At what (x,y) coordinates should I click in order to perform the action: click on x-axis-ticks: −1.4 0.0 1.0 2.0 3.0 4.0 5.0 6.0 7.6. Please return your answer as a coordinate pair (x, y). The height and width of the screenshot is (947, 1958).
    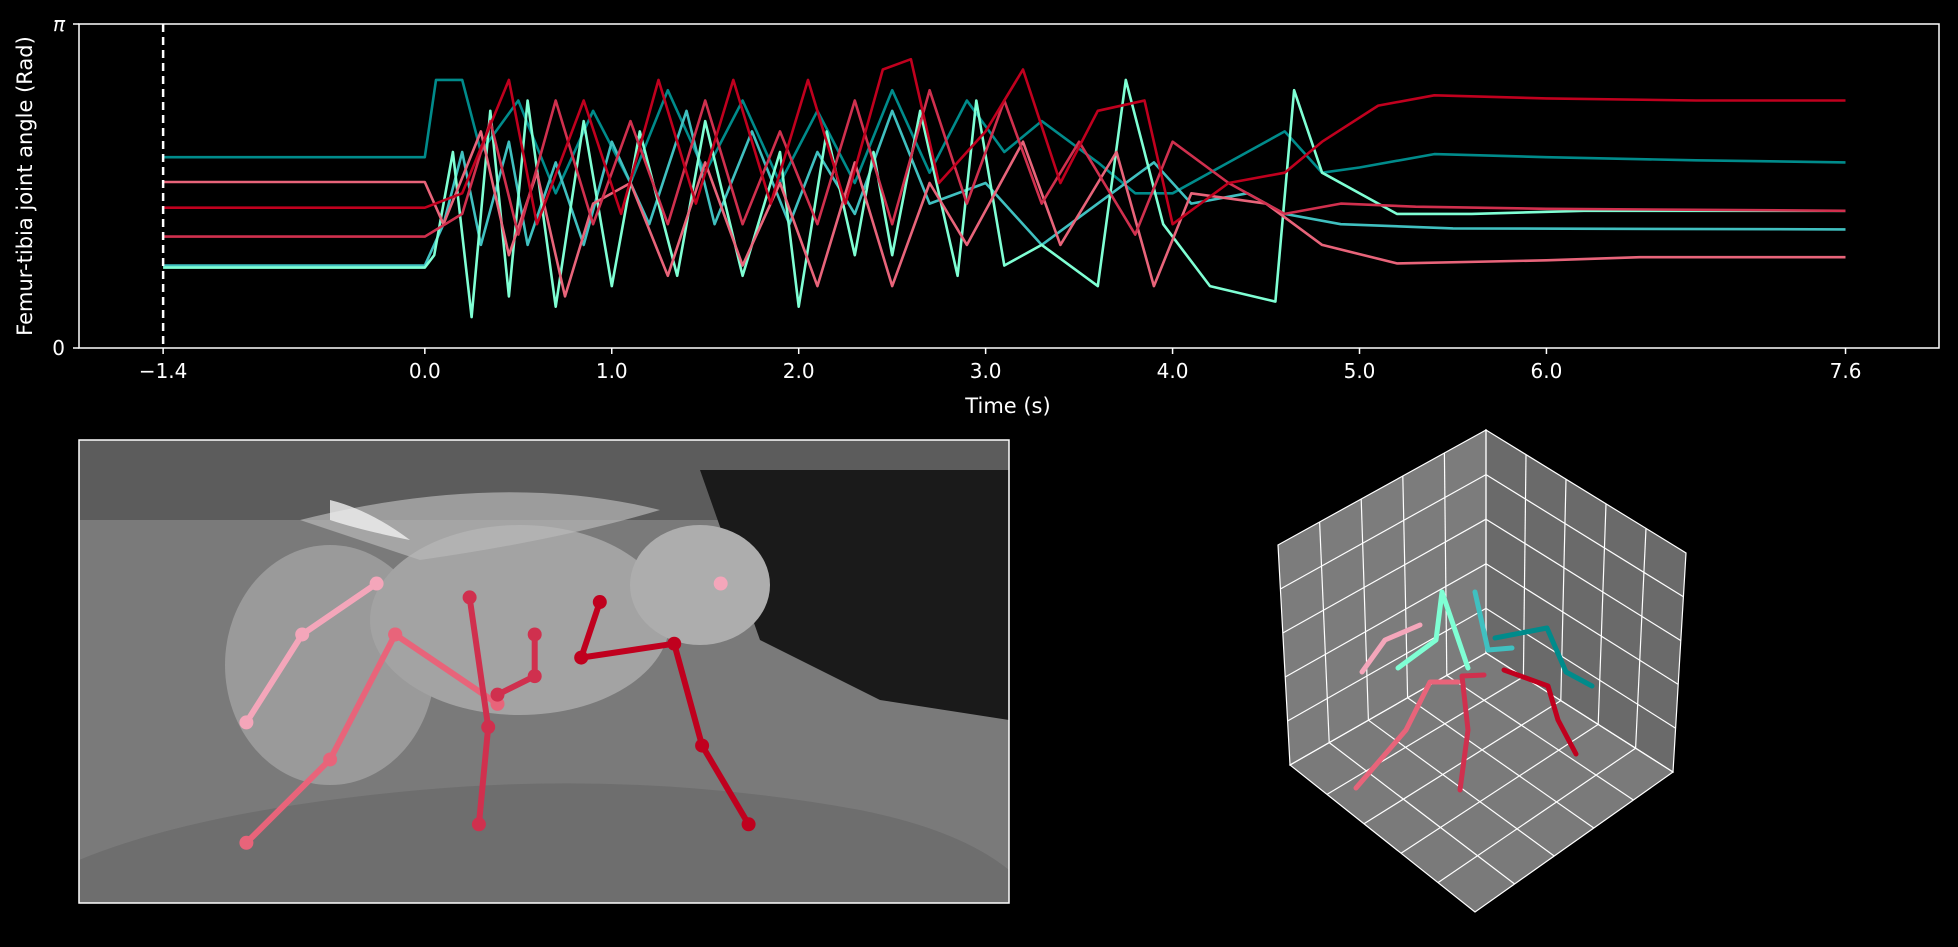
    Looking at the image, I should click on (1000, 365).